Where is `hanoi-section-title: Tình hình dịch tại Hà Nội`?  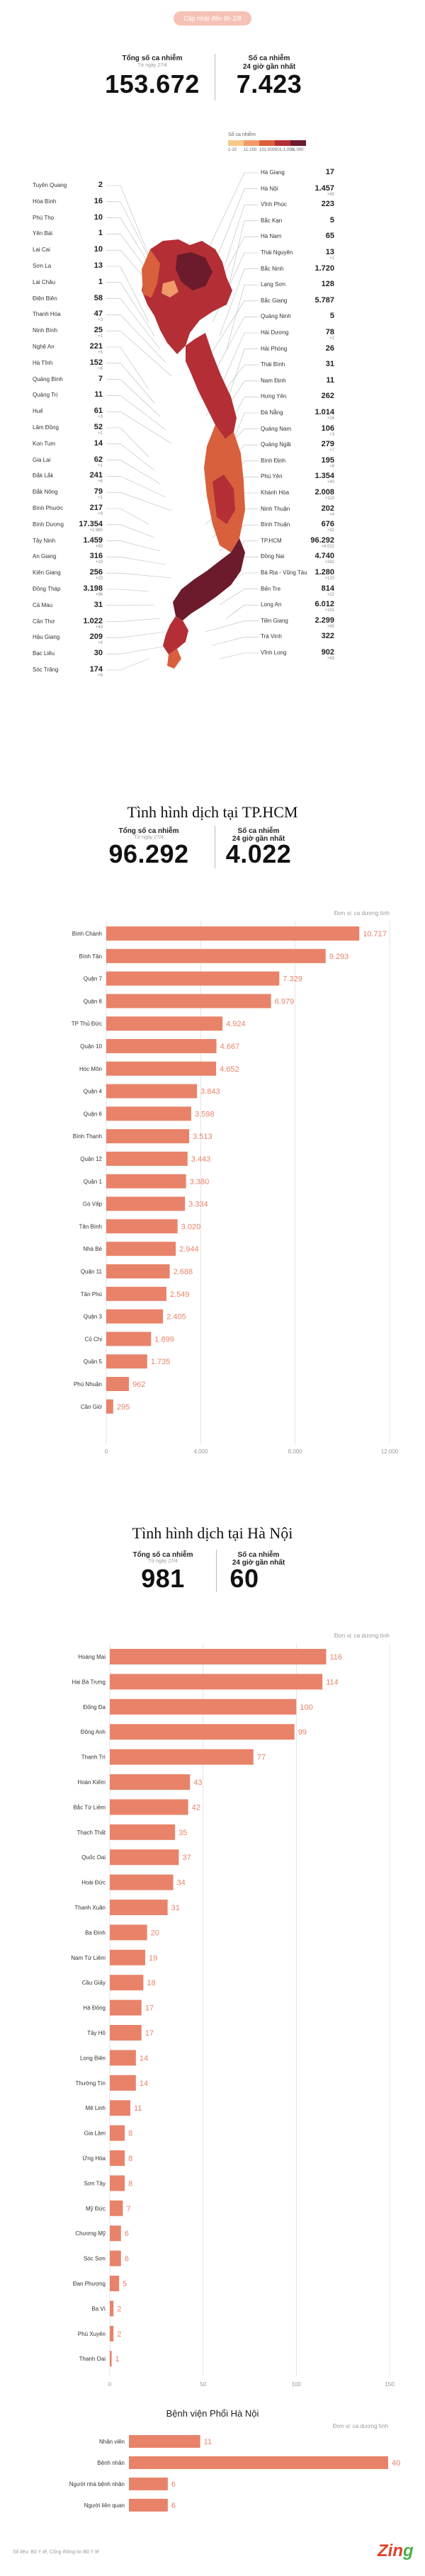
hanoi-section-title: Tình hình dịch tại Hà Nội is located at coordinates (212, 1533).